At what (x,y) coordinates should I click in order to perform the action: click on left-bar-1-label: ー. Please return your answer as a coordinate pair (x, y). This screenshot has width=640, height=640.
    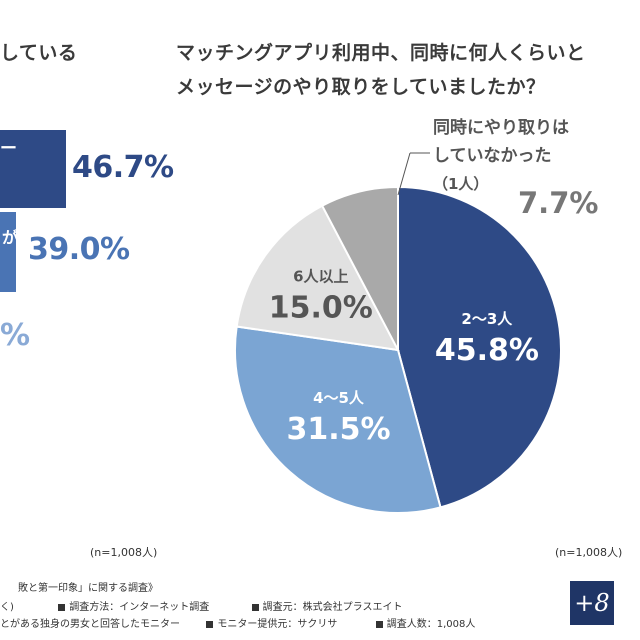
    Looking at the image, I should click on (8, 149).